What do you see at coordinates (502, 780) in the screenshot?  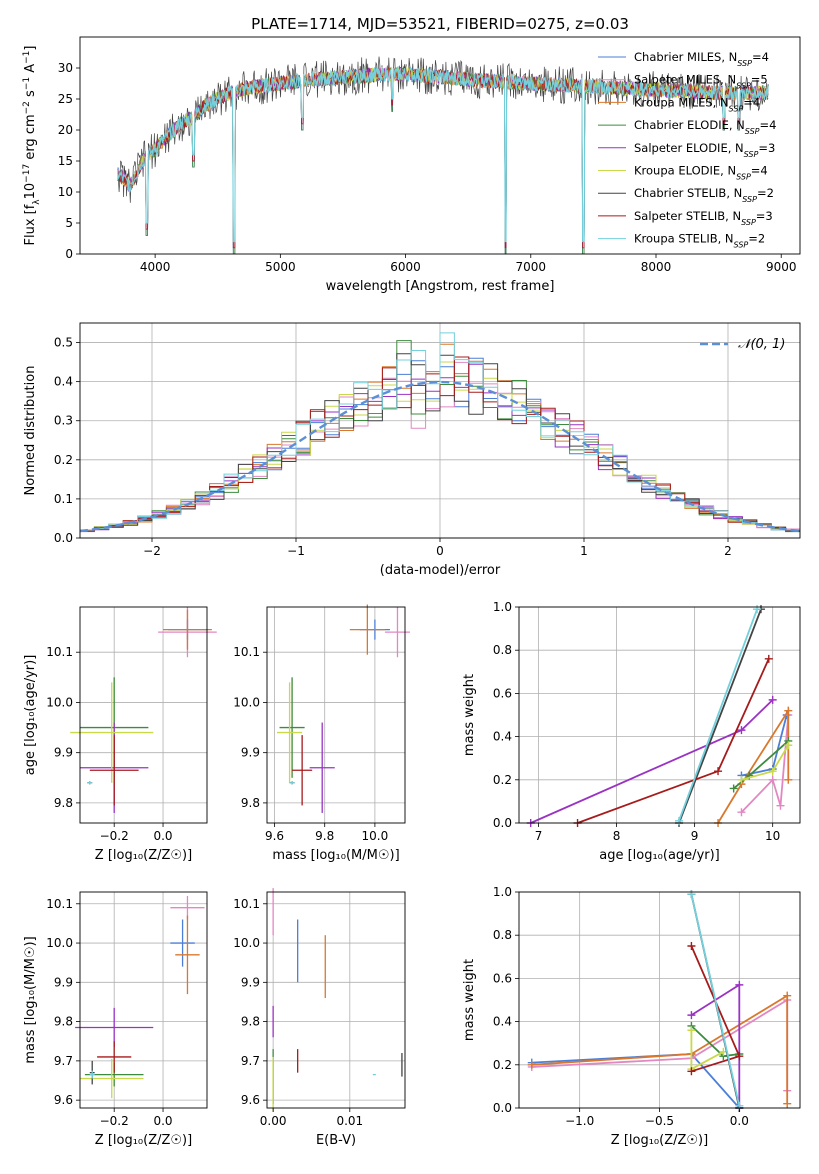 I see `y-tick-label: 0.2` at bounding box center [502, 780].